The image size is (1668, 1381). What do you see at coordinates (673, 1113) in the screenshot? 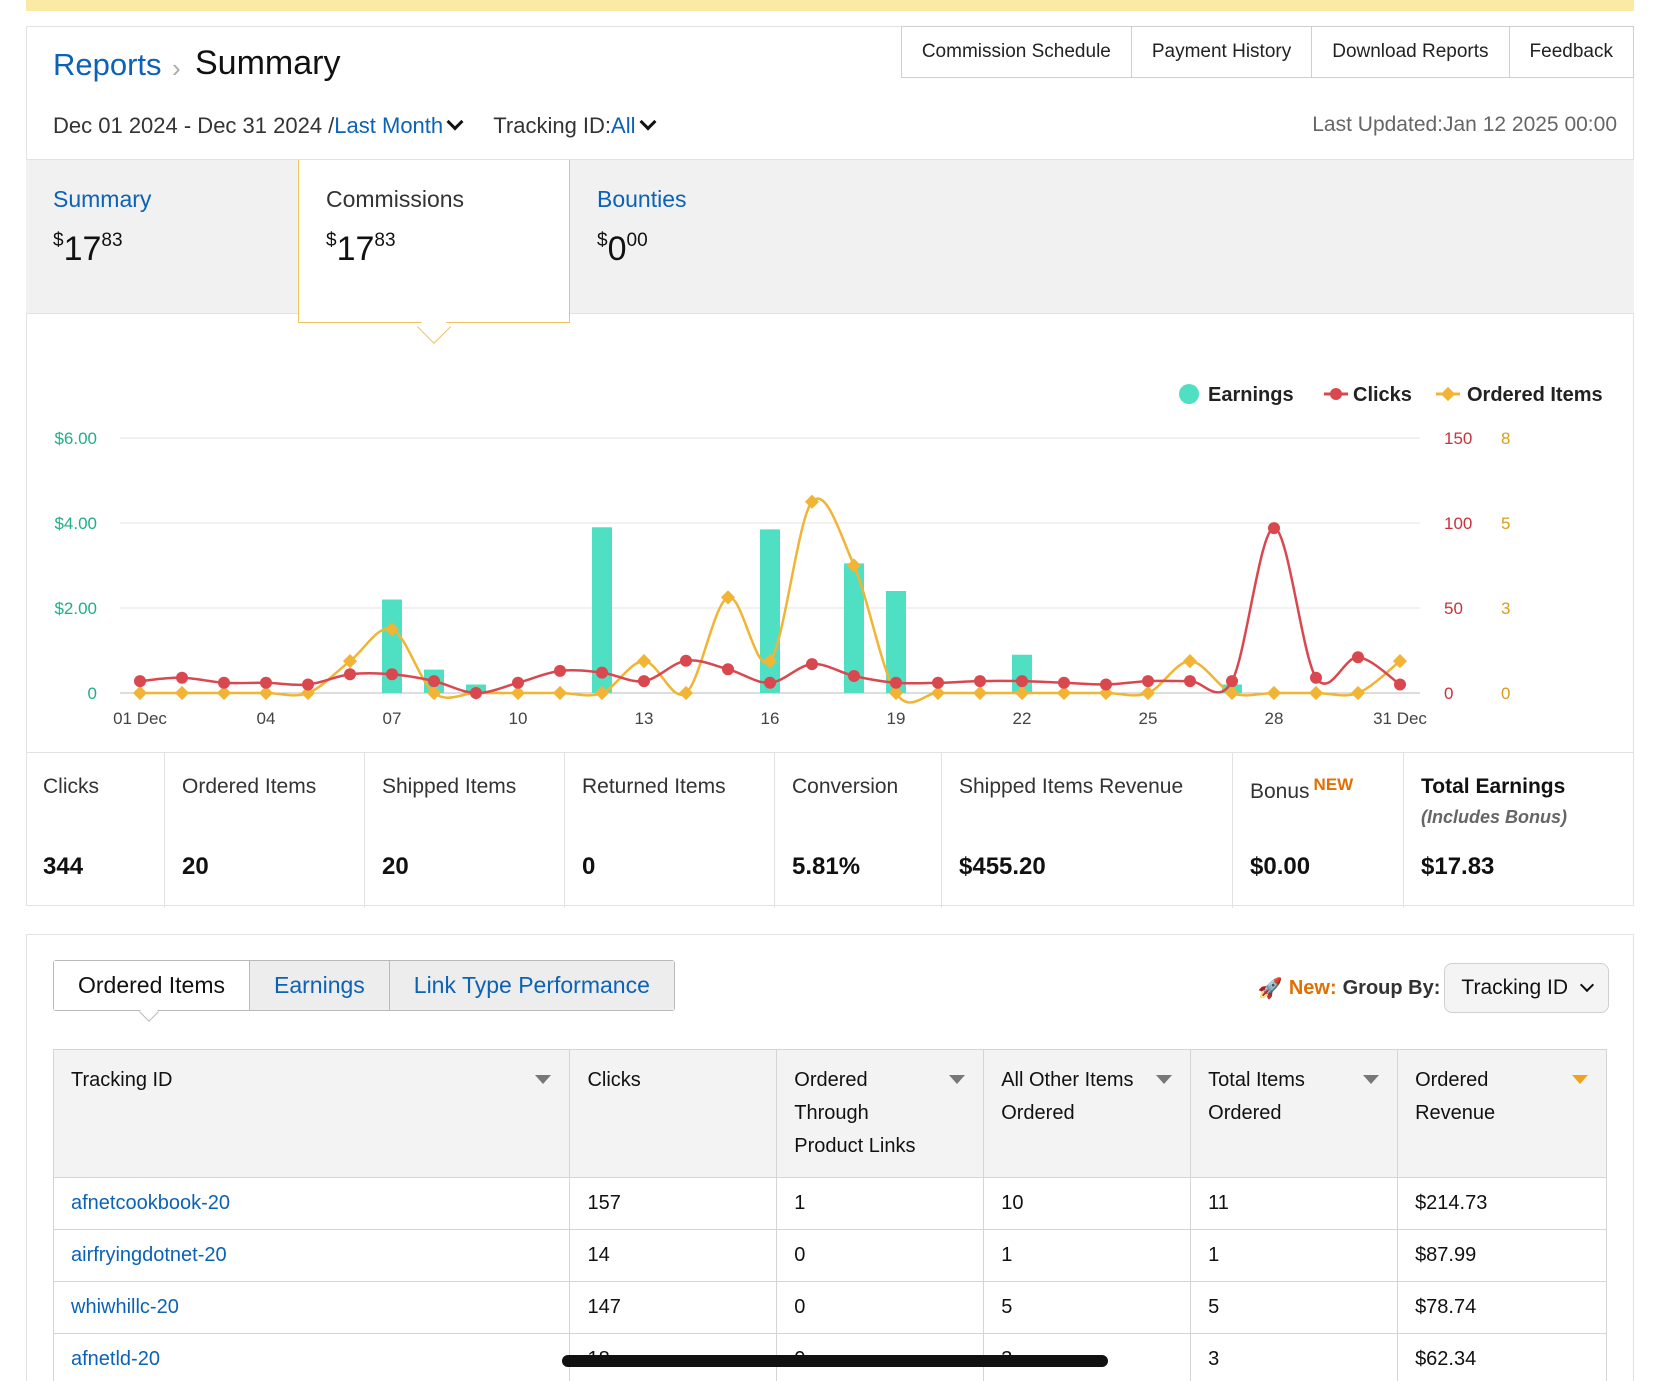
I see `col-clicks: Clicks` at bounding box center [673, 1113].